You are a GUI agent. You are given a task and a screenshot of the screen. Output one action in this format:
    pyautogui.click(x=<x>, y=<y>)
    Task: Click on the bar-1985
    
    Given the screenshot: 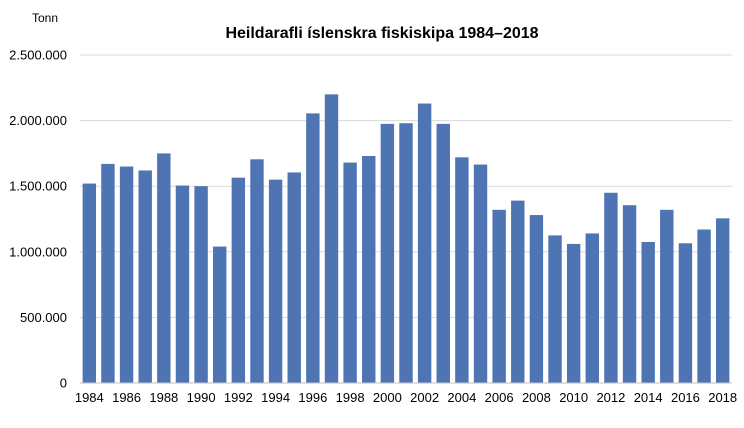 What is the action you would take?
    pyautogui.click(x=108, y=273)
    